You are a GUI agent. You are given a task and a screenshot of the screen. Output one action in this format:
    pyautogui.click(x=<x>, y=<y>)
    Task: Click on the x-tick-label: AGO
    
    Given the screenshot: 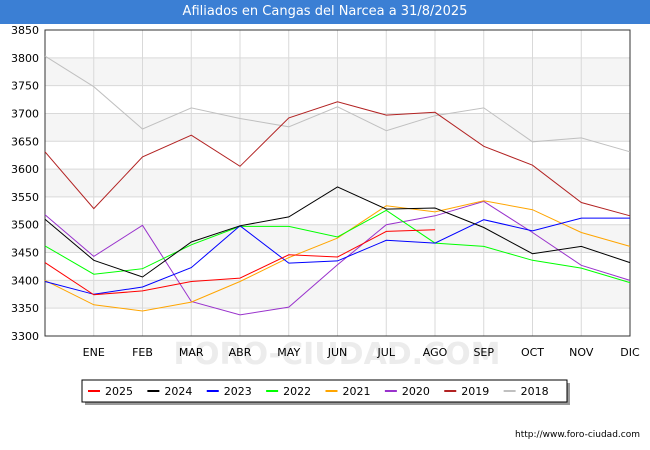 What is the action you would take?
    pyautogui.click(x=435, y=352)
    